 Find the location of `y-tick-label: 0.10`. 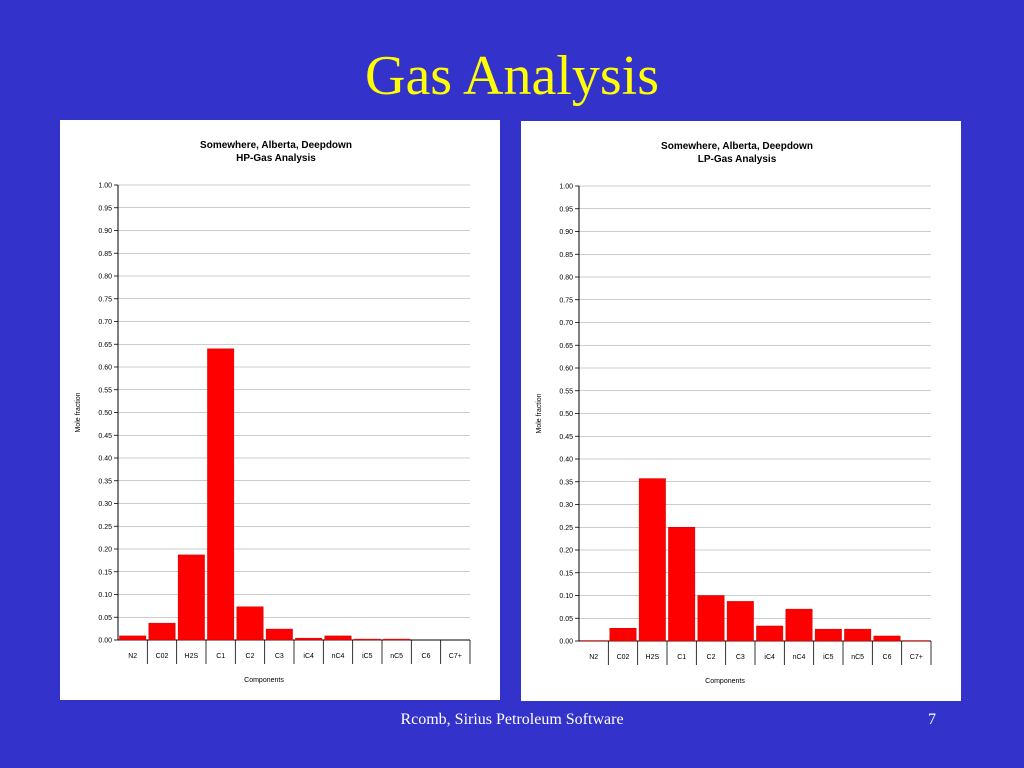

y-tick-label: 0.10 is located at coordinates (105, 595).